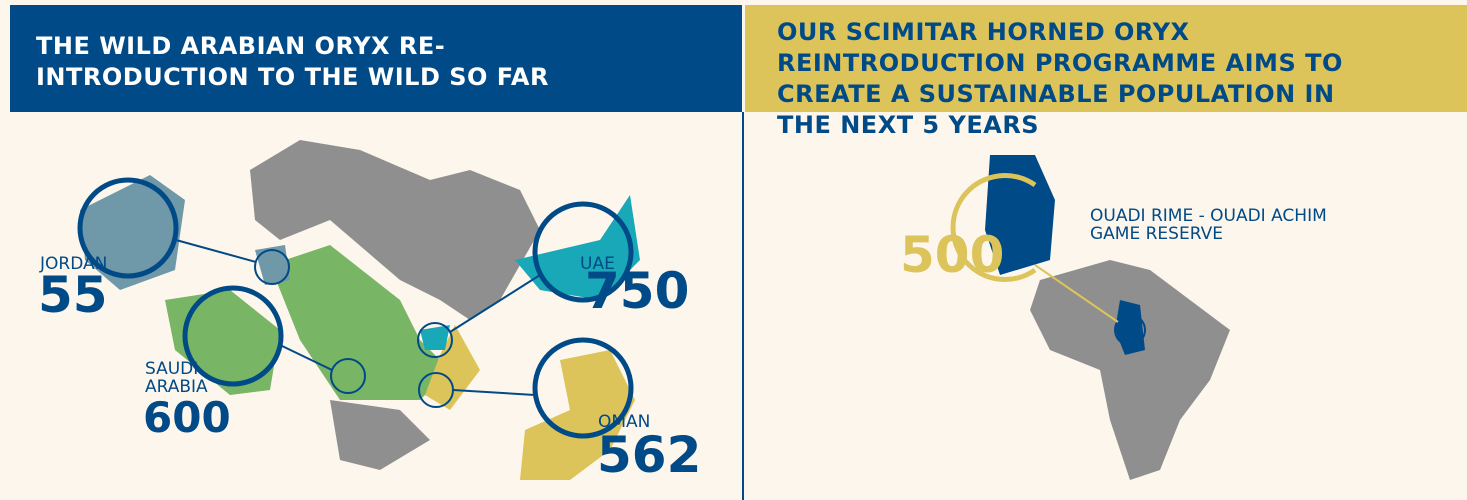  Describe the element at coordinates (597, 264) in the screenshot. I see `country-label: UAE` at that location.